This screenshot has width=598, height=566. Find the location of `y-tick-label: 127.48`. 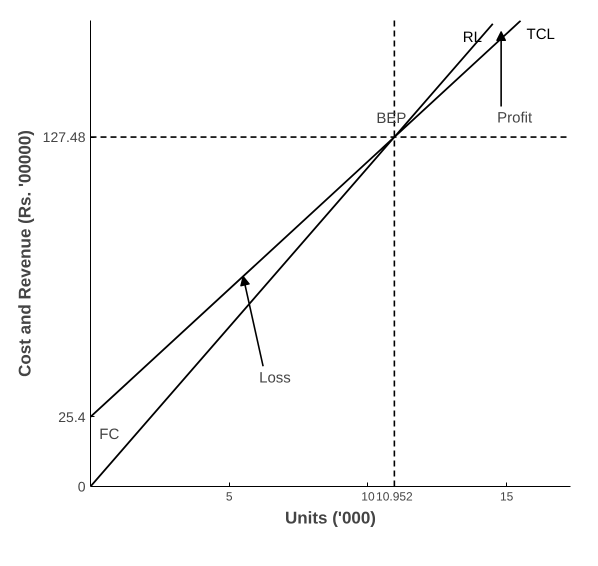

y-tick-label: 127.48 is located at coordinates (64, 137).